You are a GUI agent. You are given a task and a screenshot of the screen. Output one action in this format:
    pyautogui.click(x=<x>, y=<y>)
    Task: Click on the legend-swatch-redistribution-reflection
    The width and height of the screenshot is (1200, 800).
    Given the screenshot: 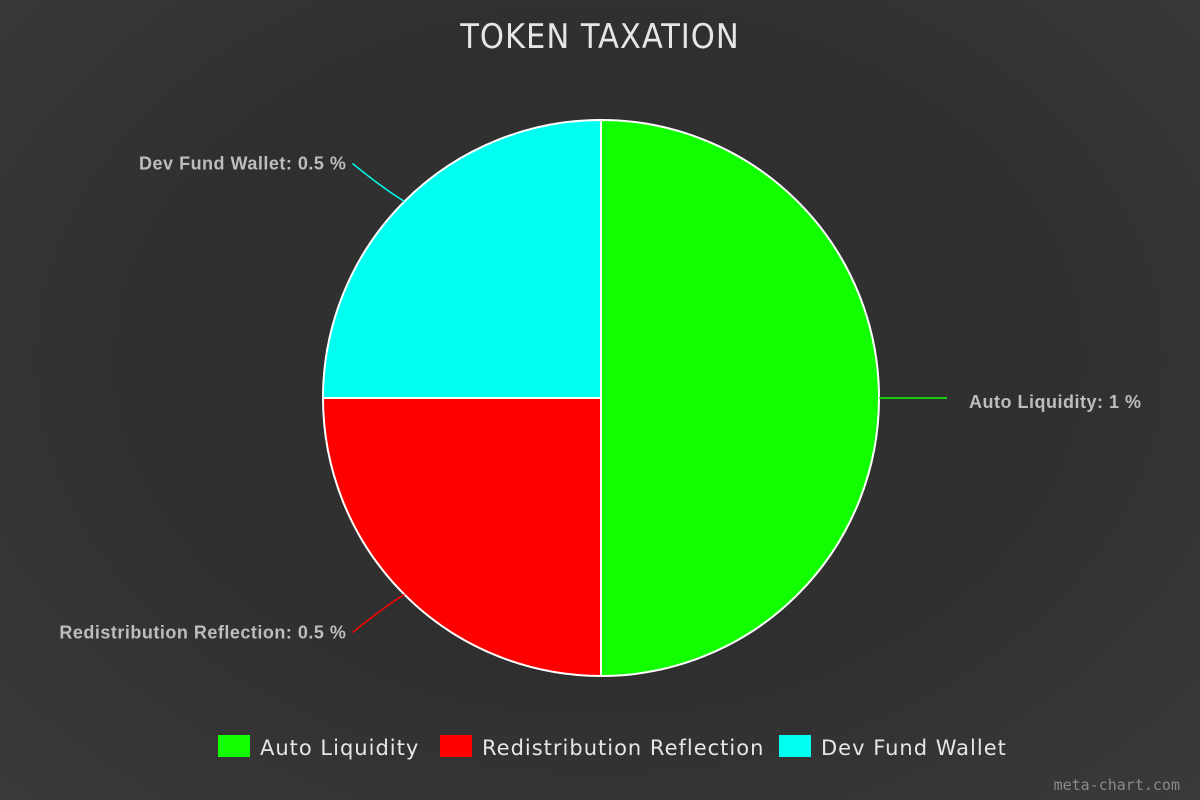 What is the action you would take?
    pyautogui.click(x=456, y=746)
    